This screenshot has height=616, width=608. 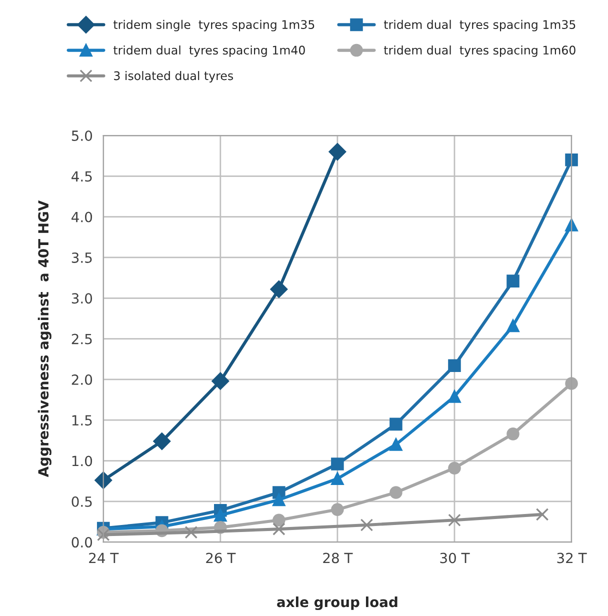 What do you see at coordinates (480, 26) in the screenshot?
I see `legend-label: tridem dual tyres spacing 1m35` at bounding box center [480, 26].